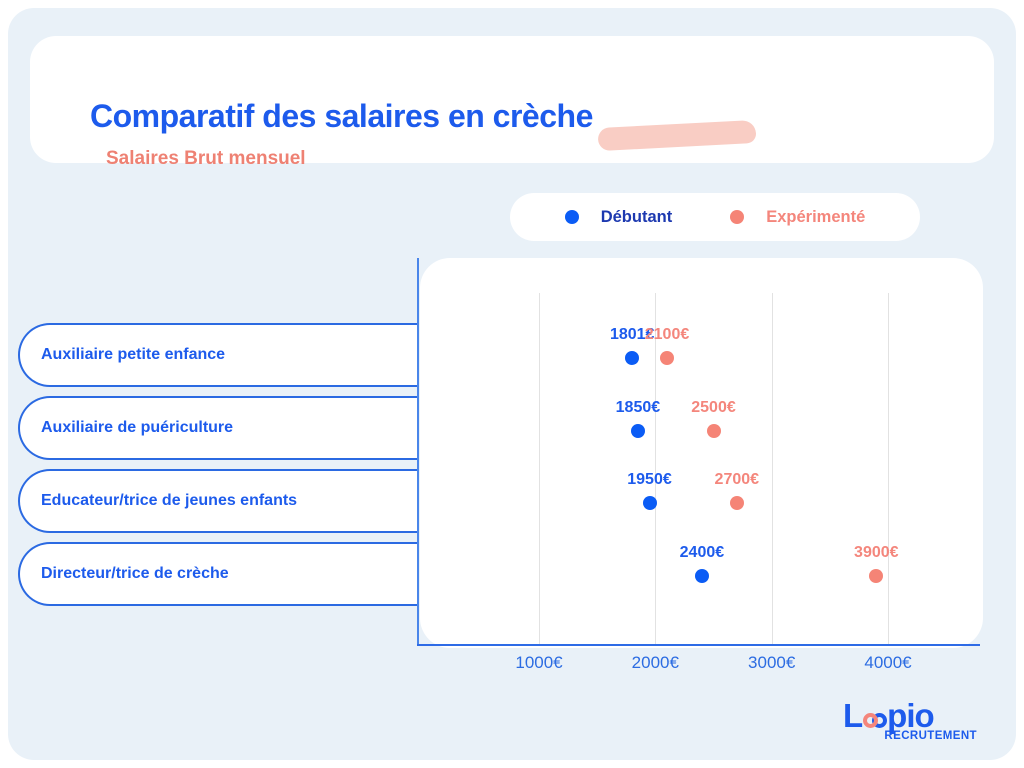 Image resolution: width=1024 pixels, height=768 pixels. I want to click on logo-caption: RECRUTEMENT, so click(930, 736).